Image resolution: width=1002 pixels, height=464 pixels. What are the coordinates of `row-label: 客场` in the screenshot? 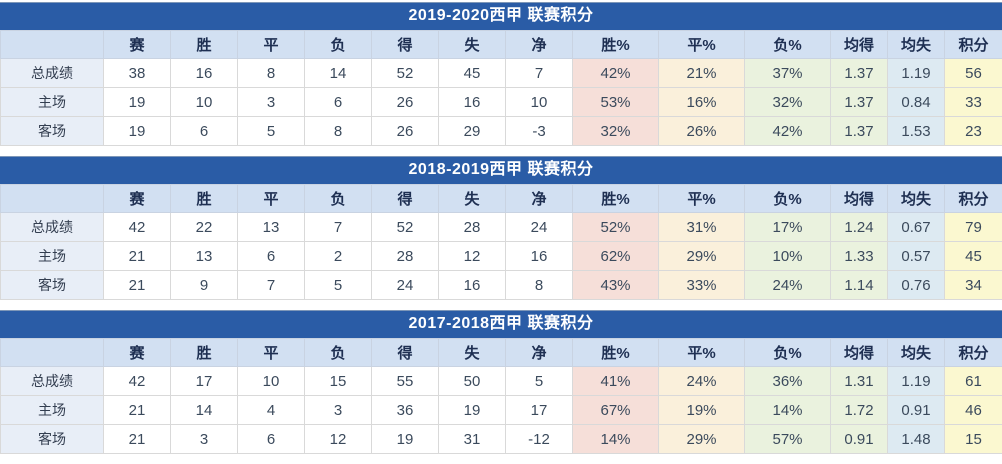 It's located at (52, 439).